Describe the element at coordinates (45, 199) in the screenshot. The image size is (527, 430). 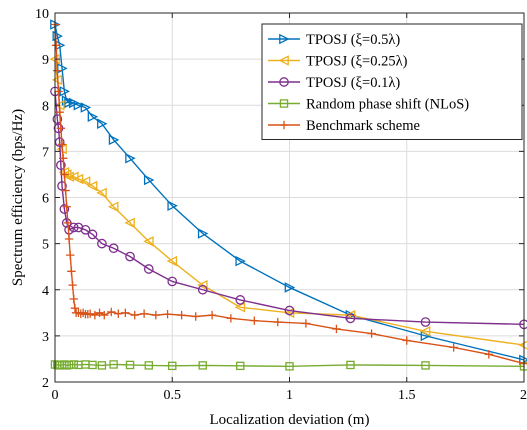
I see `y-tick-label: 6` at that location.